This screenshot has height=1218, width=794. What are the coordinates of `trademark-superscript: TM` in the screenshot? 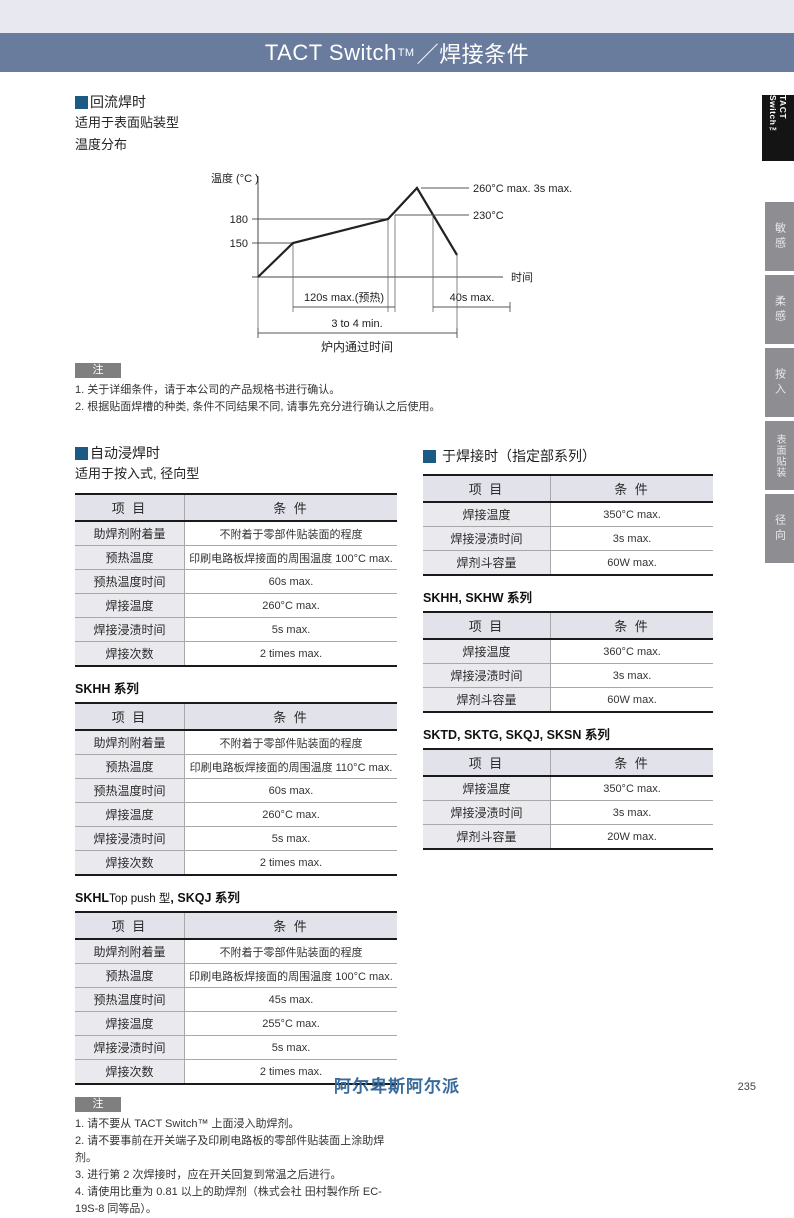 It's located at (406, 52).